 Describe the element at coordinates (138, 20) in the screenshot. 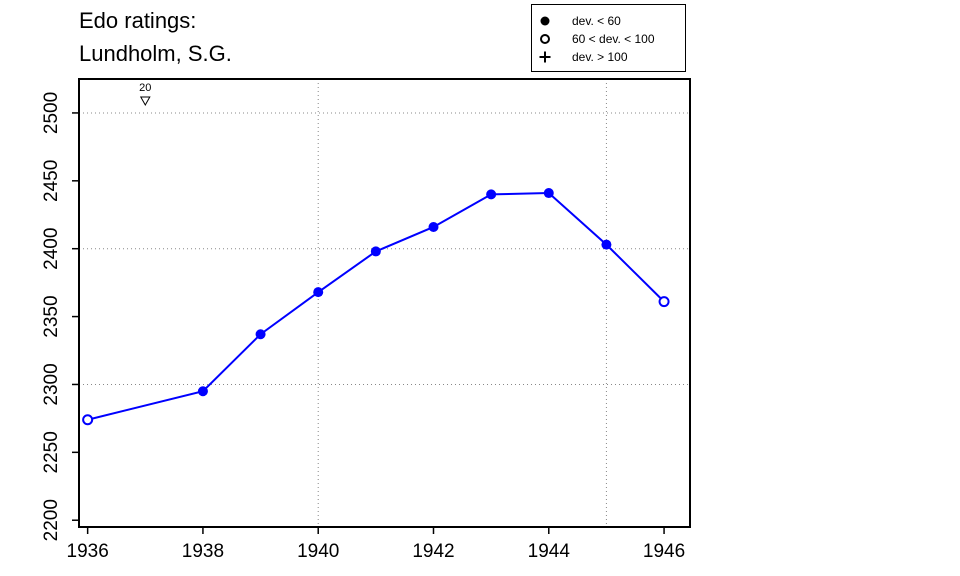

I see `chart-title-line-1: Edo ratings:` at that location.